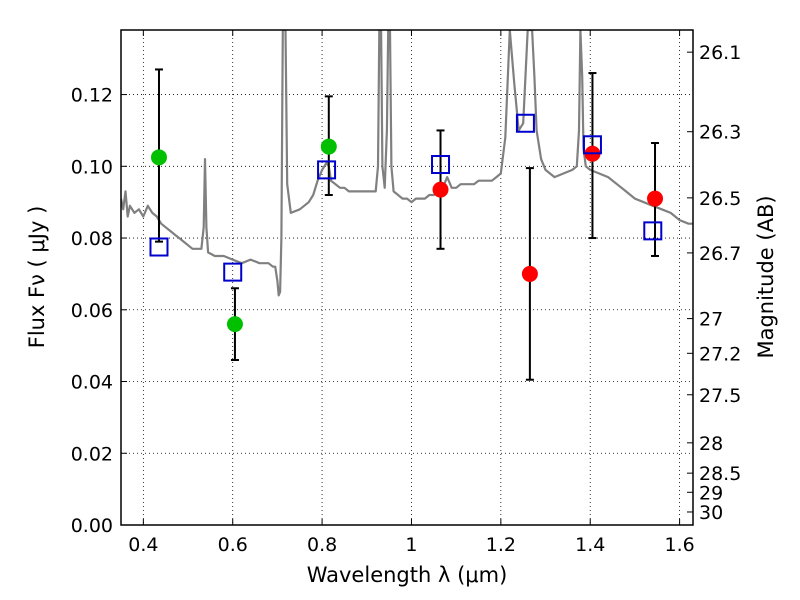 The width and height of the screenshot is (800, 600). What do you see at coordinates (233, 545) in the screenshot?
I see `x-tick-label: 0.6` at bounding box center [233, 545].